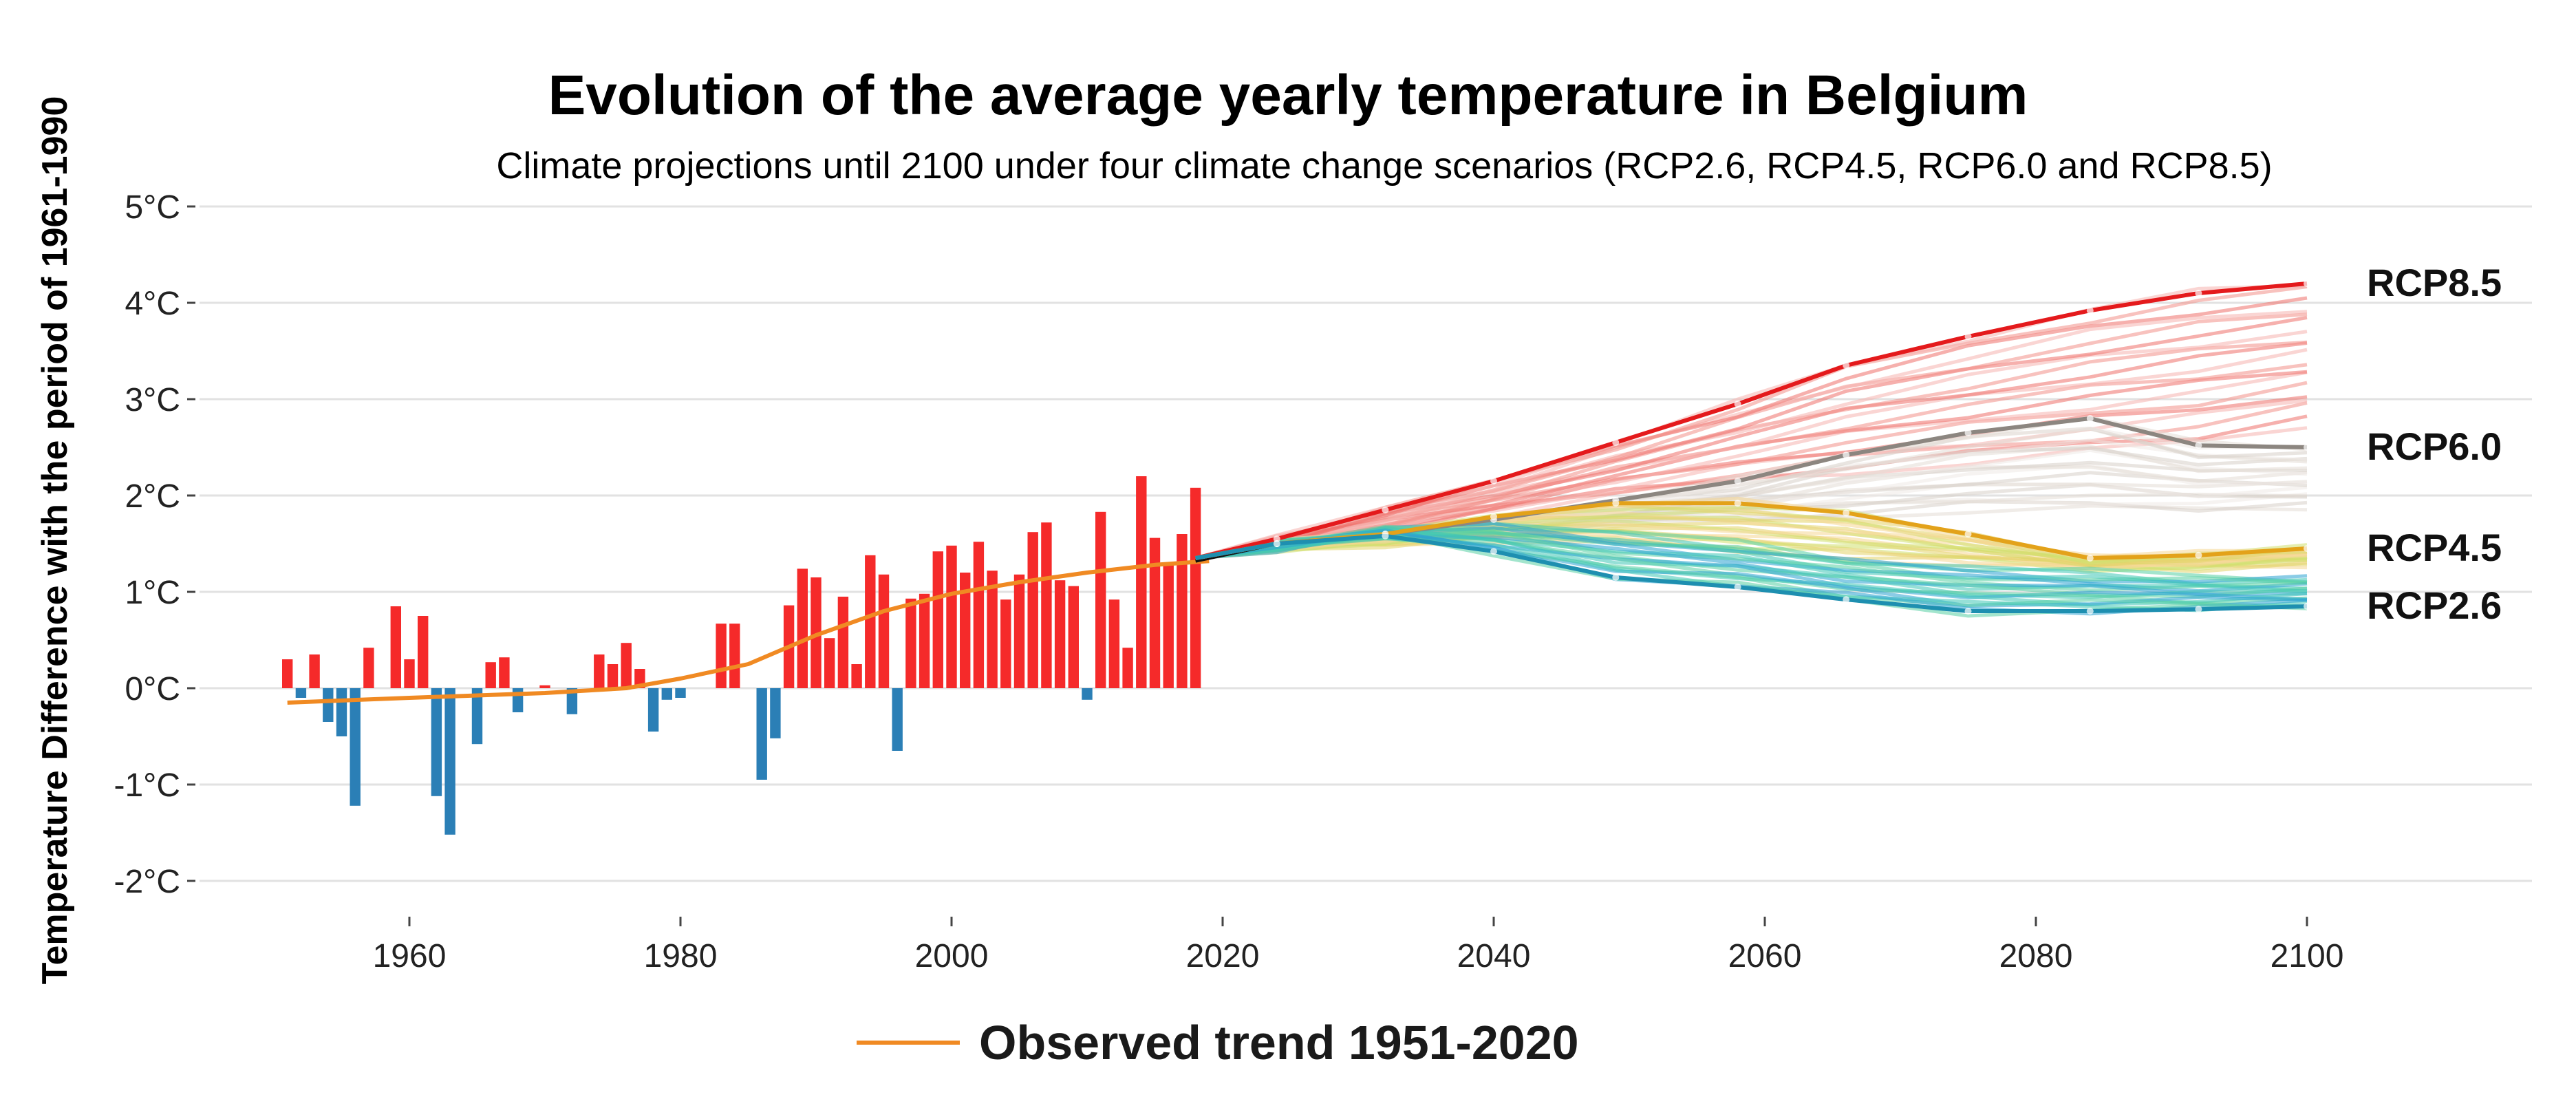 This screenshot has height=1108, width=2576. Describe the element at coordinates (1765, 956) in the screenshot. I see `x-tick-label: 2060` at that location.